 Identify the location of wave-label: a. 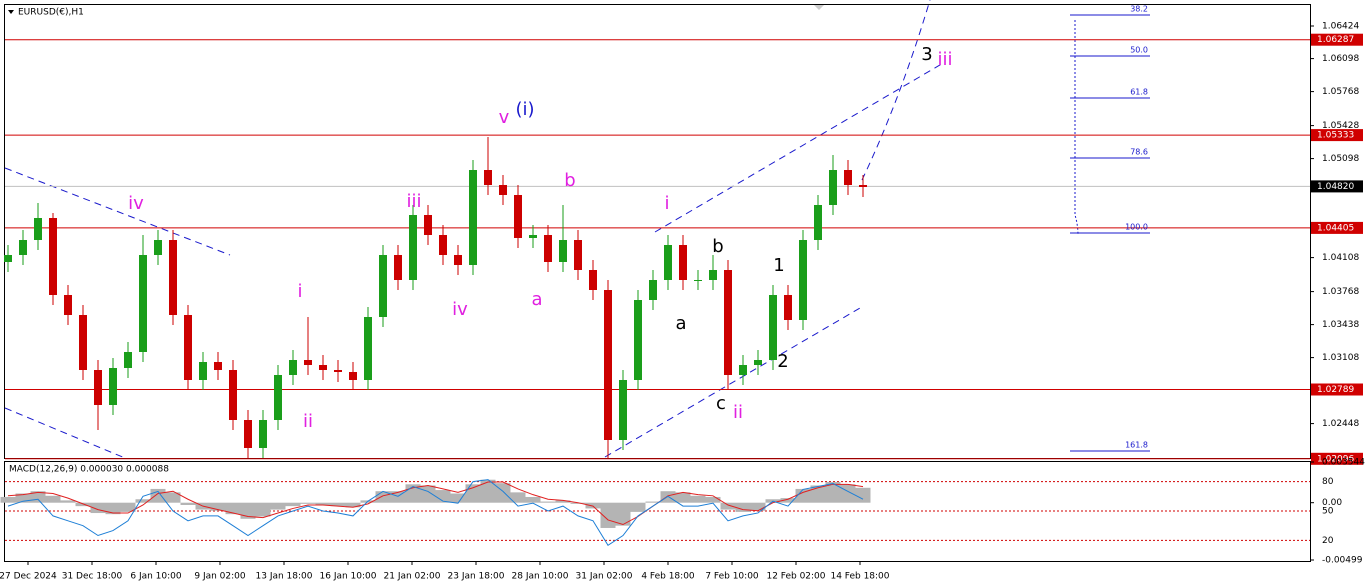
(680, 323).